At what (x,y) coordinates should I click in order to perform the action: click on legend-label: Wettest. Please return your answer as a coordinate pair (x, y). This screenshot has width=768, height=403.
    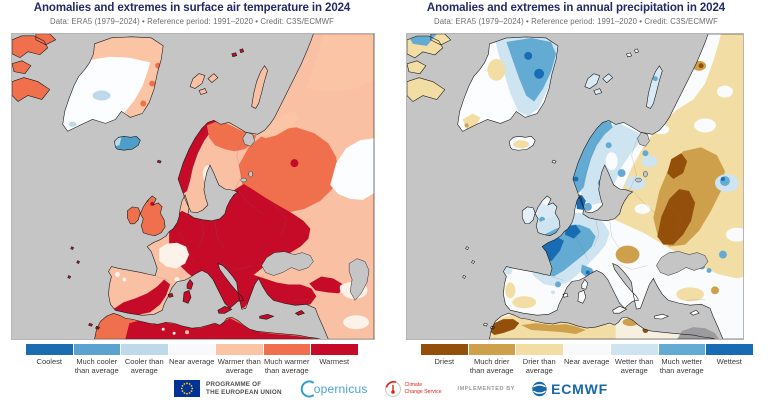
    Looking at the image, I should click on (729, 361).